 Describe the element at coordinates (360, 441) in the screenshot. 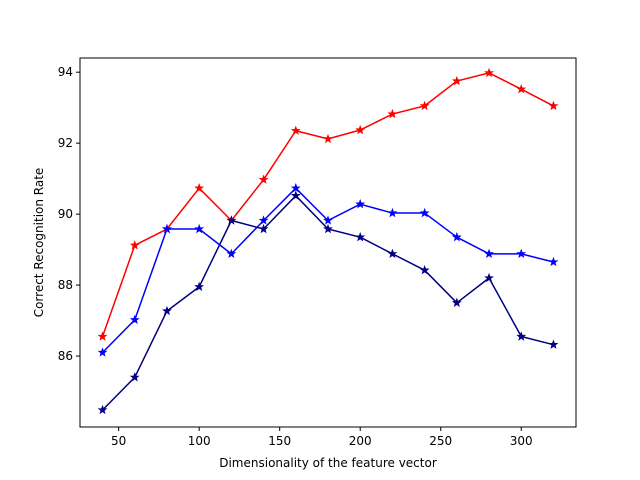

I see `x-tick-label: 200` at that location.